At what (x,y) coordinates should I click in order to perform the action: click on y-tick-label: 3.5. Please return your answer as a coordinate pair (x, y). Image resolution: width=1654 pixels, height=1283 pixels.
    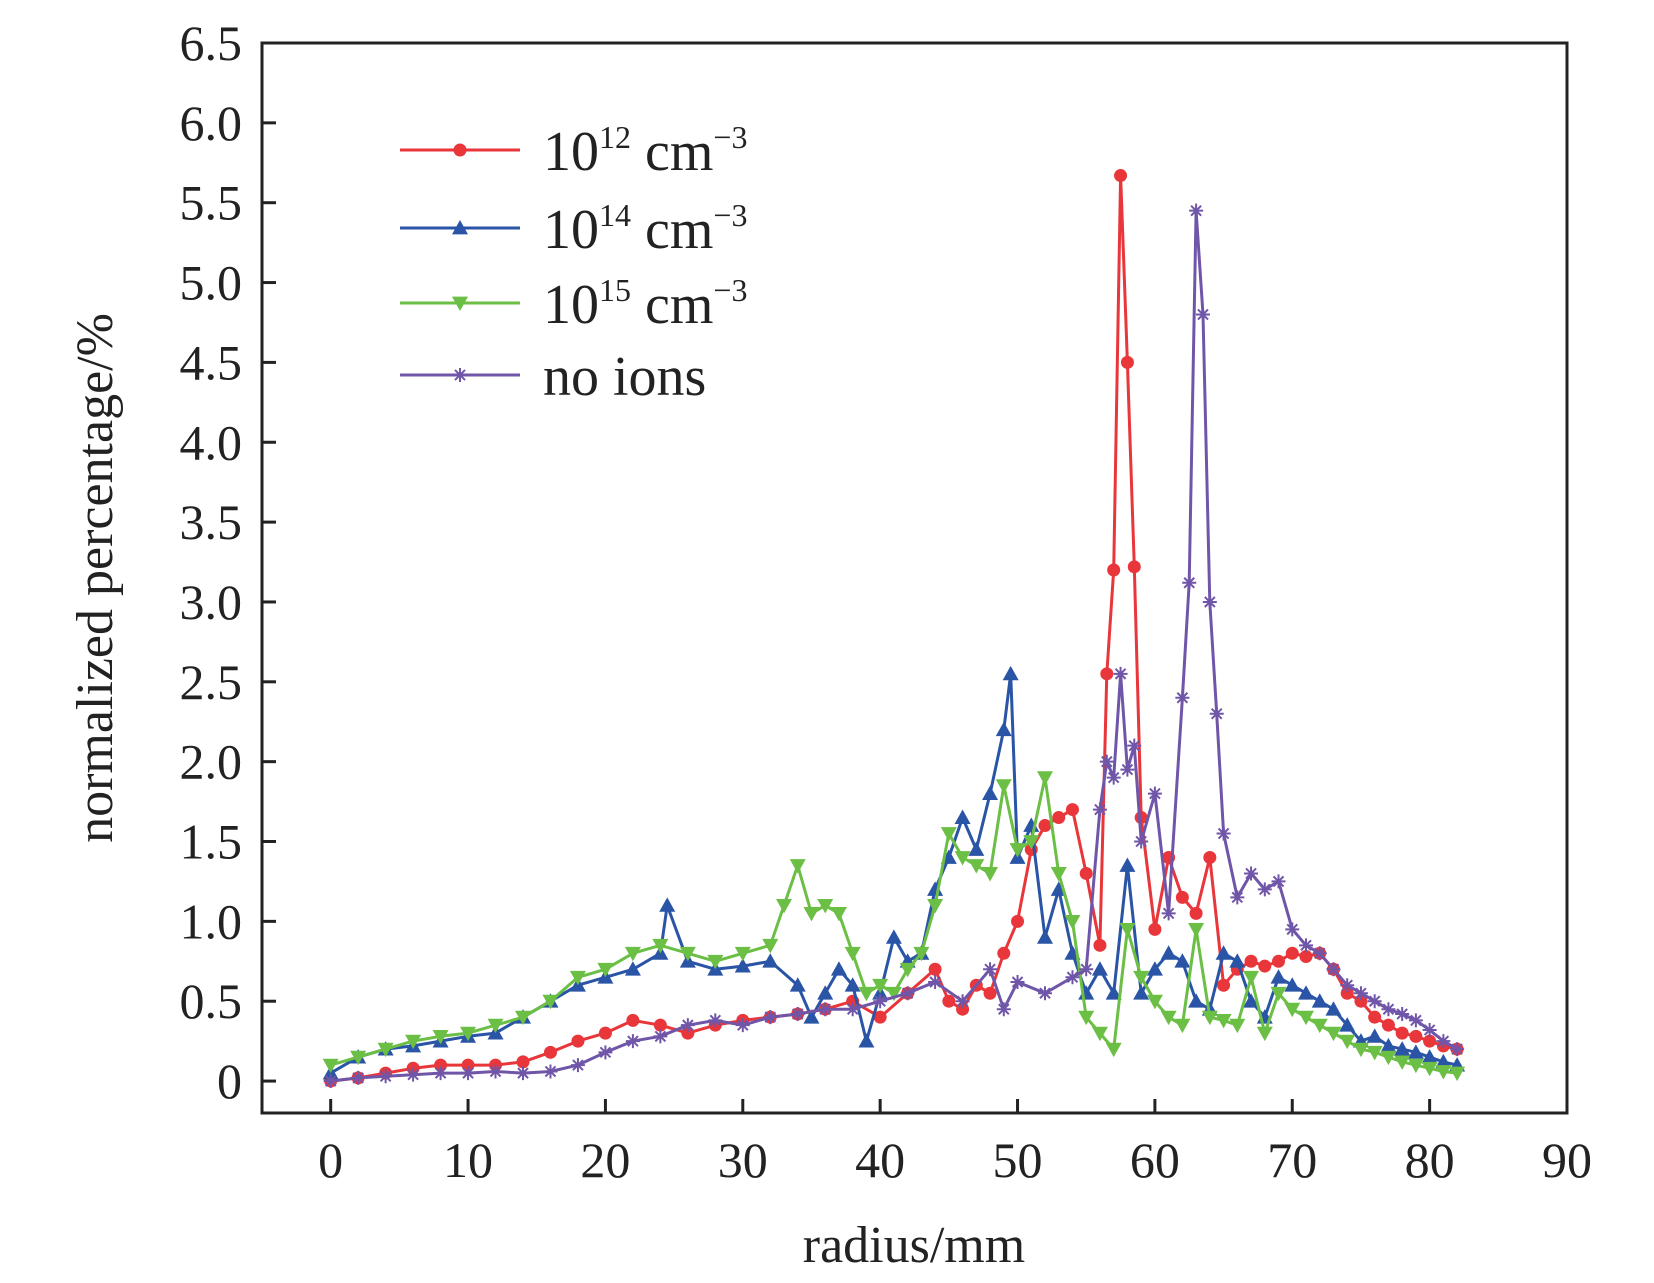
    Looking at the image, I should click on (211, 522).